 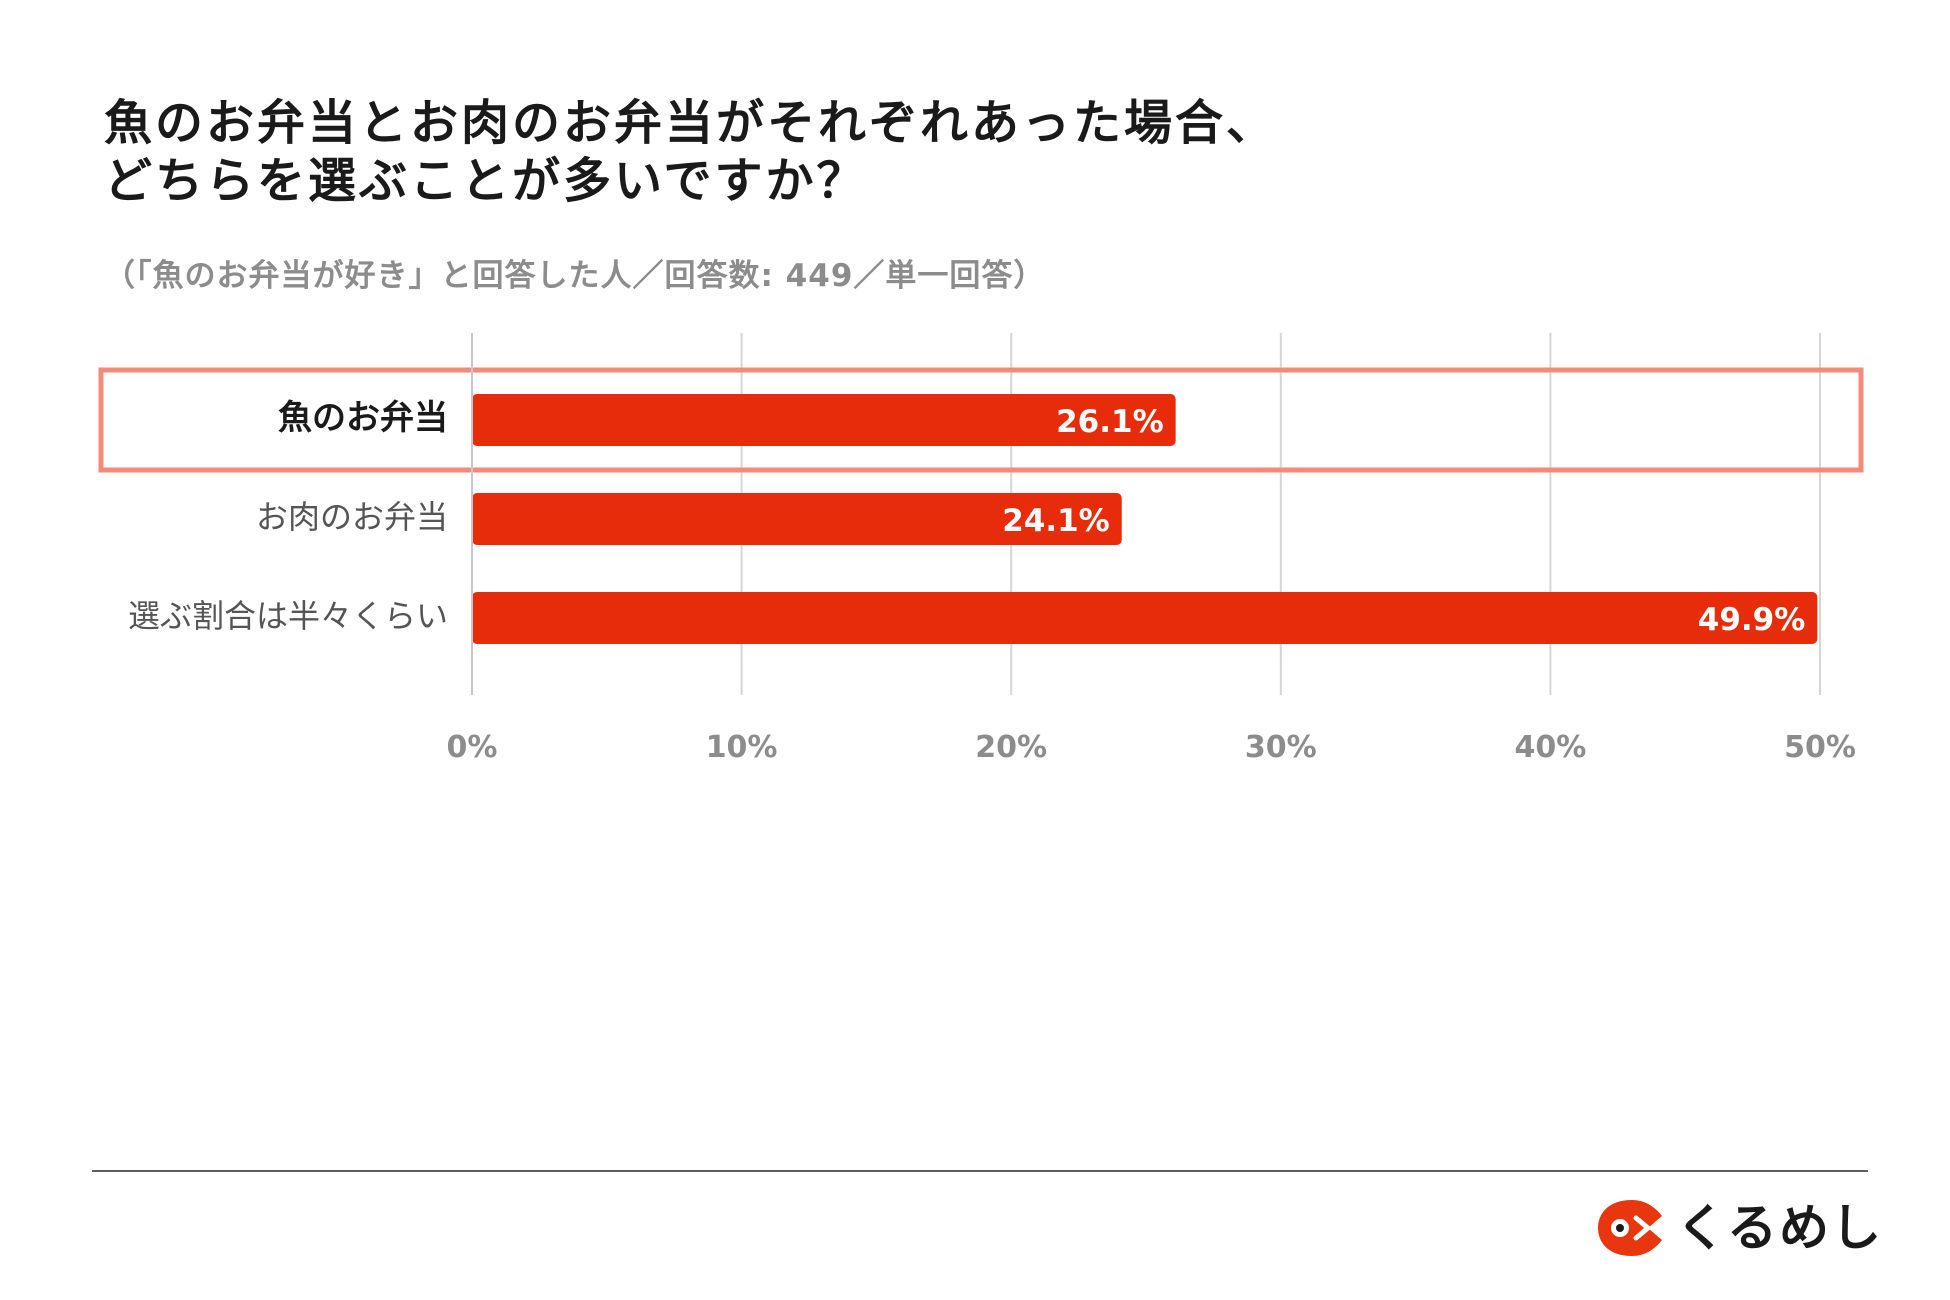 I want to click on category-label-0: 魚のお弁当, so click(x=363, y=418).